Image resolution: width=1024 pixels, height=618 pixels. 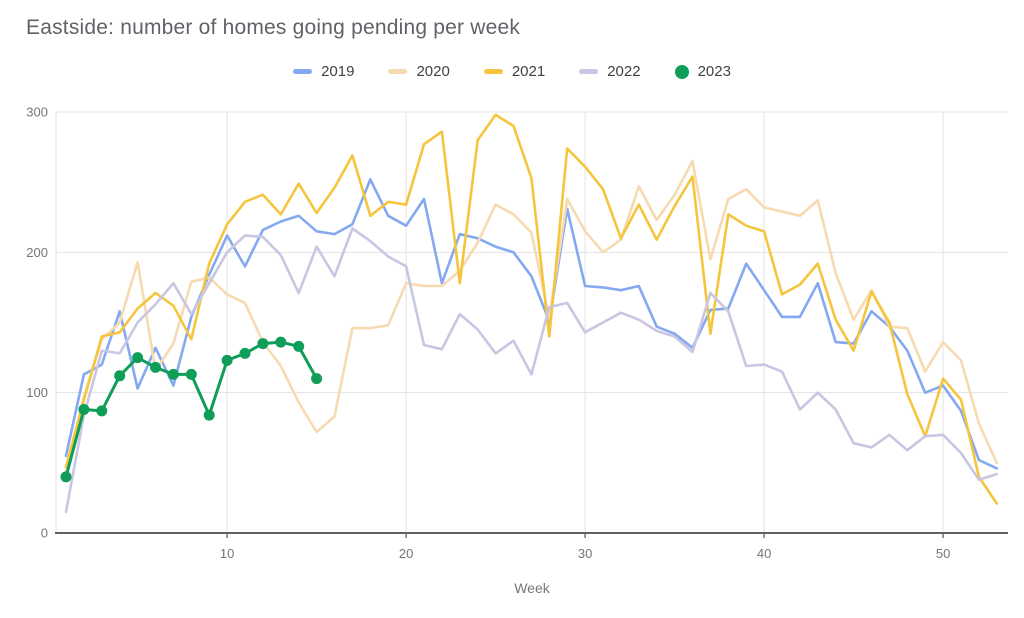 I want to click on x-tick-label-30: 30, so click(x=585, y=553).